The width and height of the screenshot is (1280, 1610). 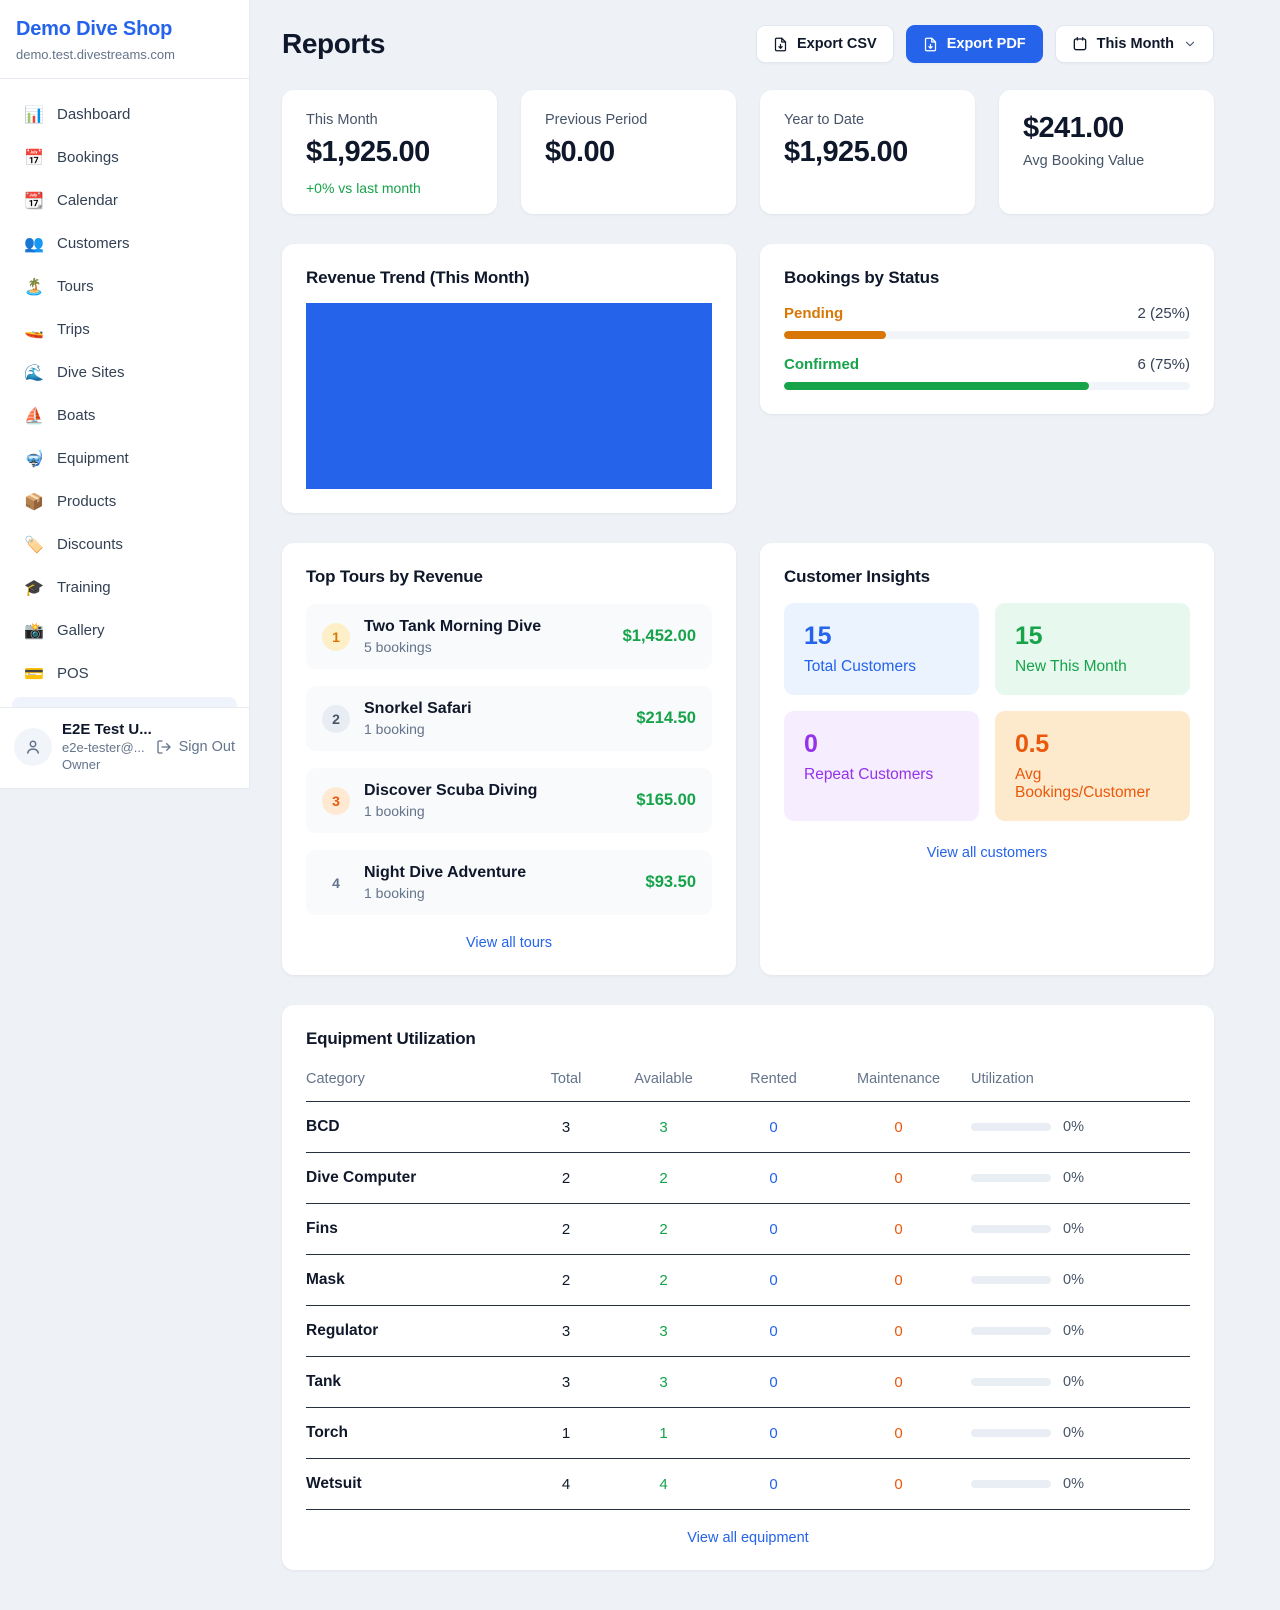 I want to click on sidebar-item: 🚤 Trips, so click(x=124, y=329).